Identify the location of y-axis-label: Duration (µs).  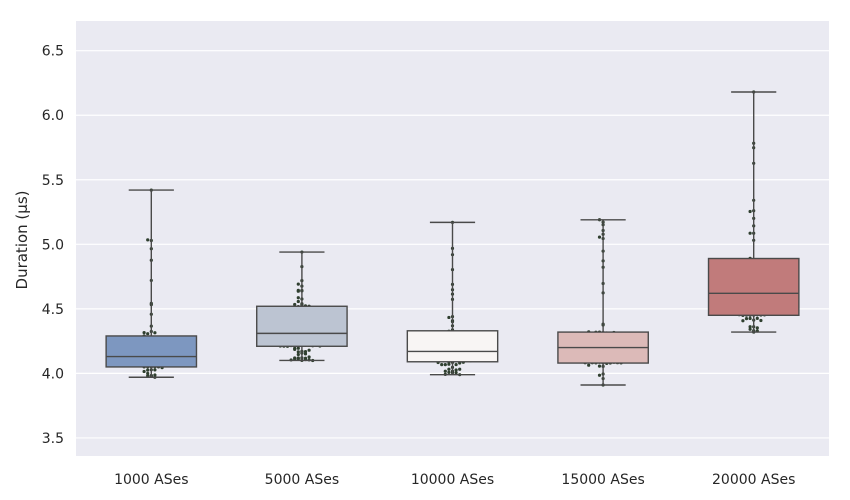
(22, 240).